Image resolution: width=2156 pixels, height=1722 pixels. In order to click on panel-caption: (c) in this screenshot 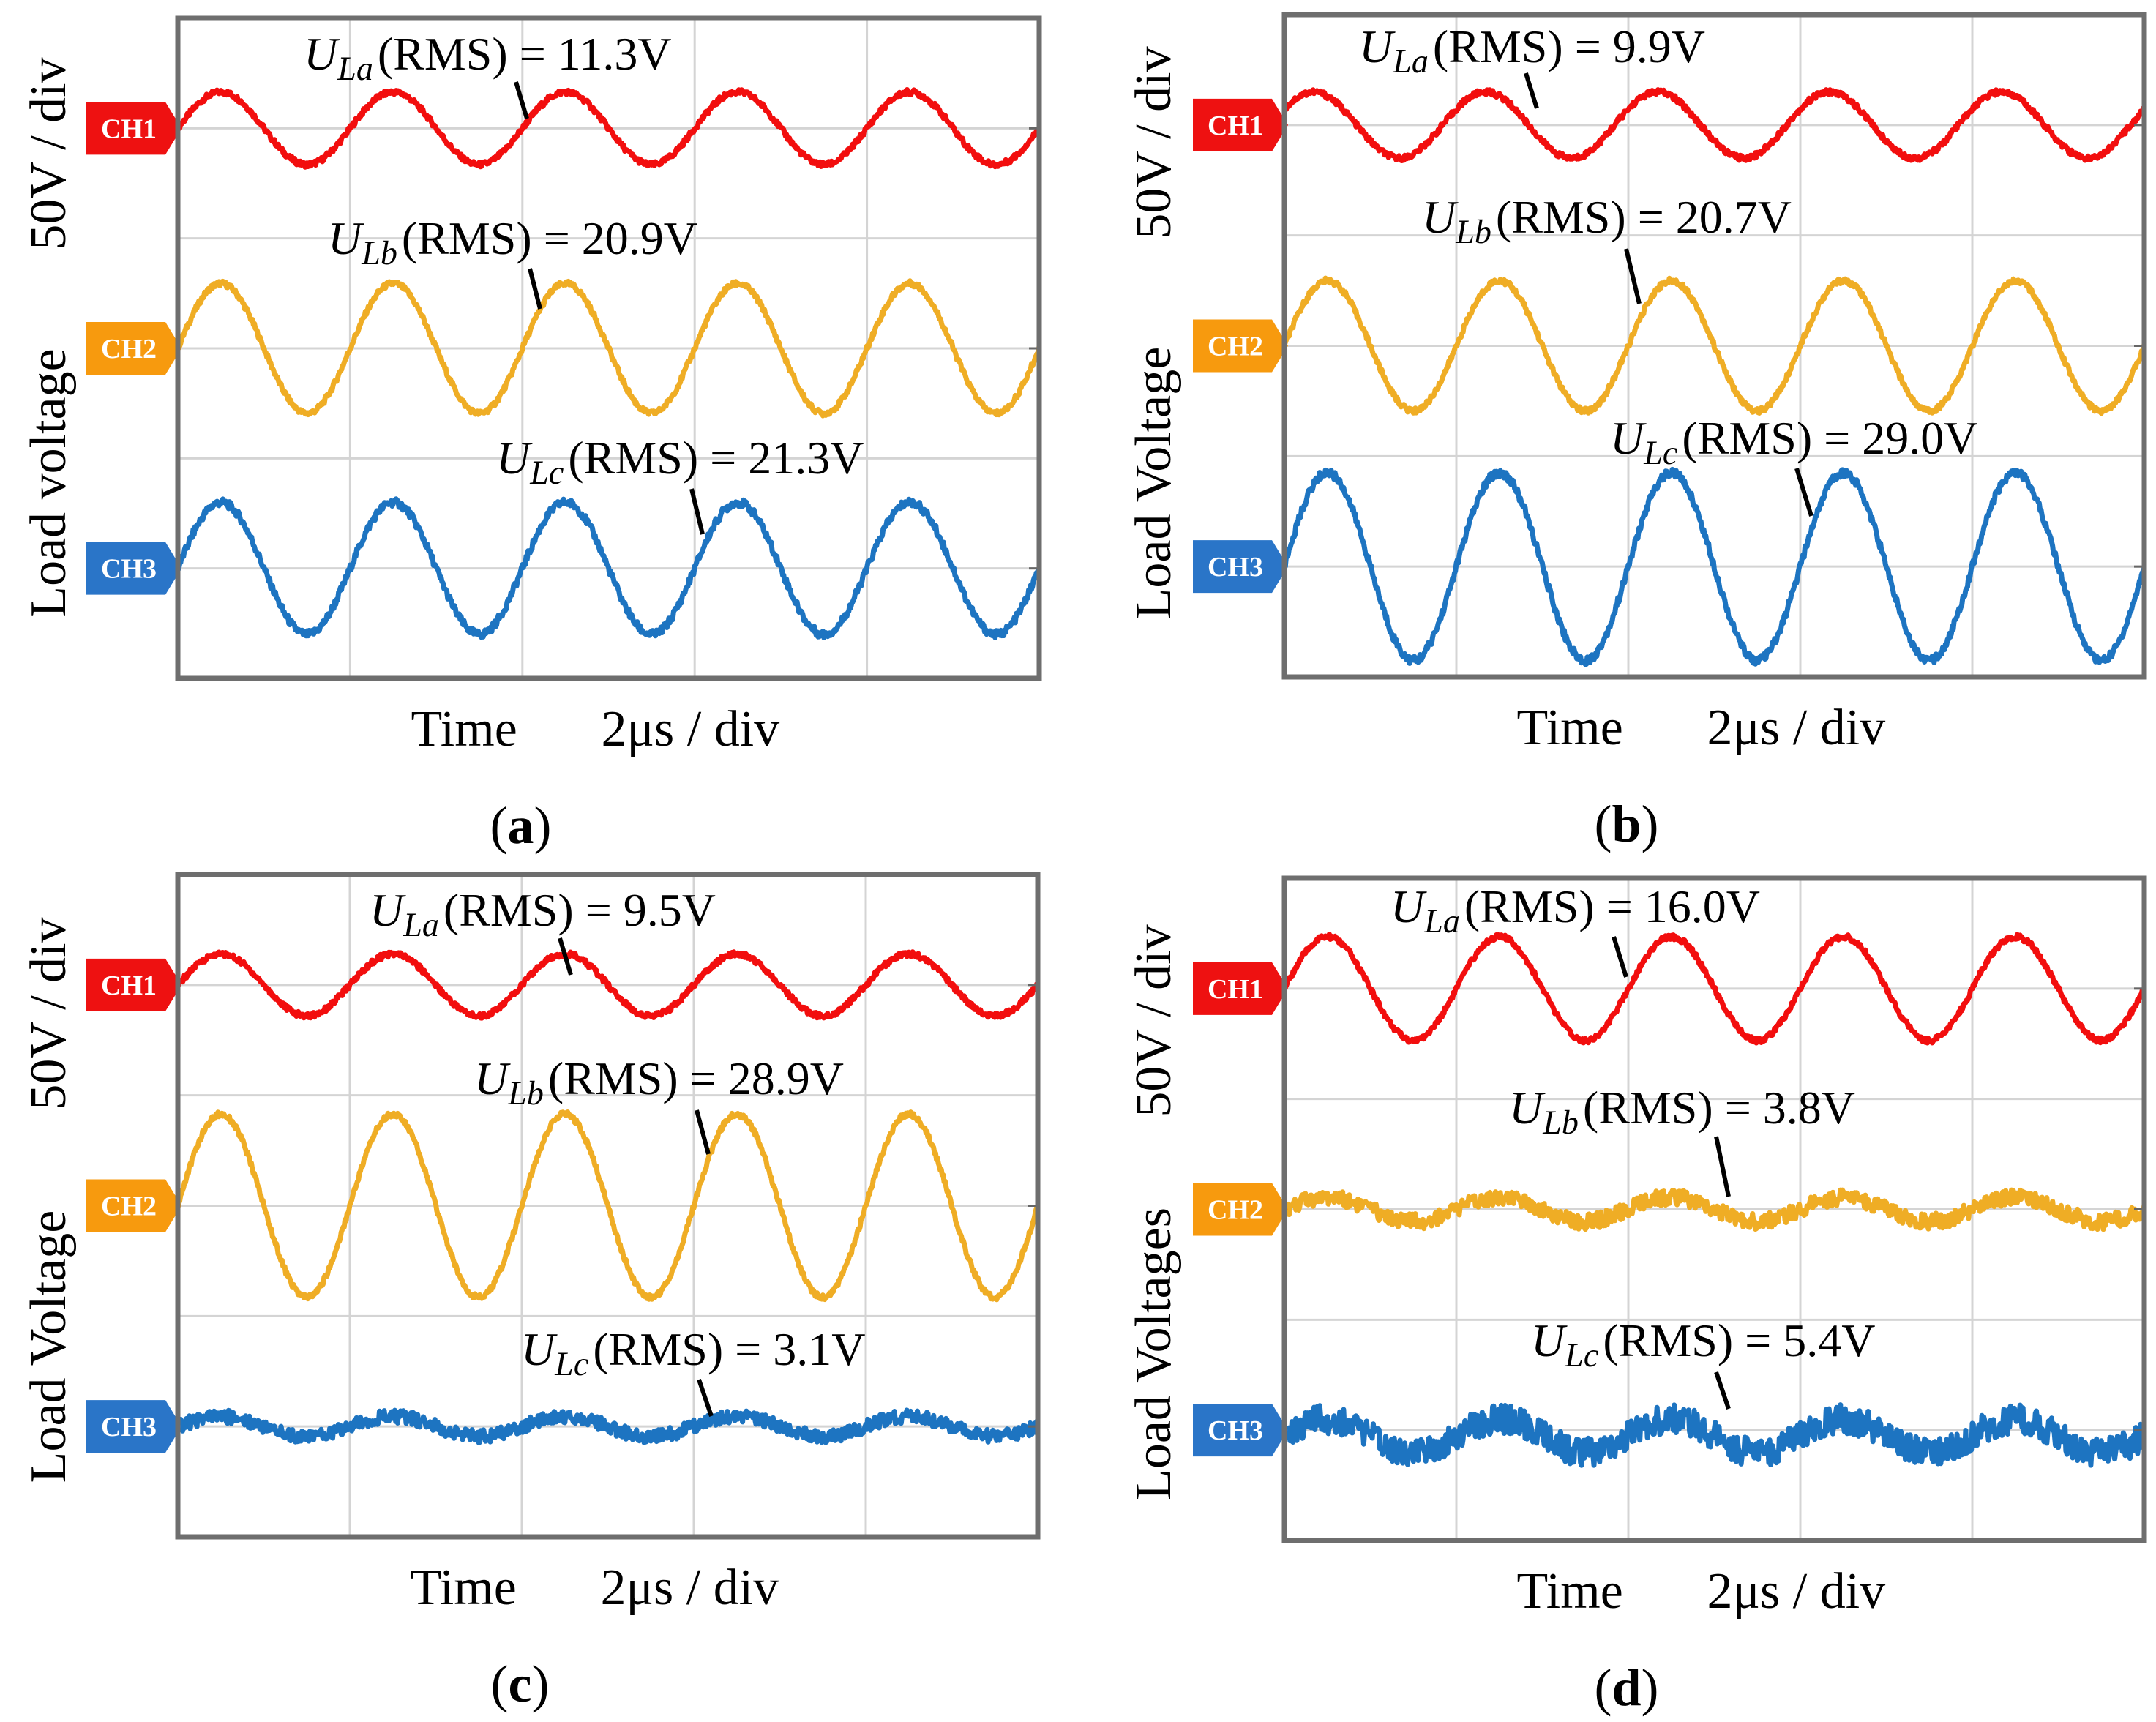, I will do `click(520, 1684)`.